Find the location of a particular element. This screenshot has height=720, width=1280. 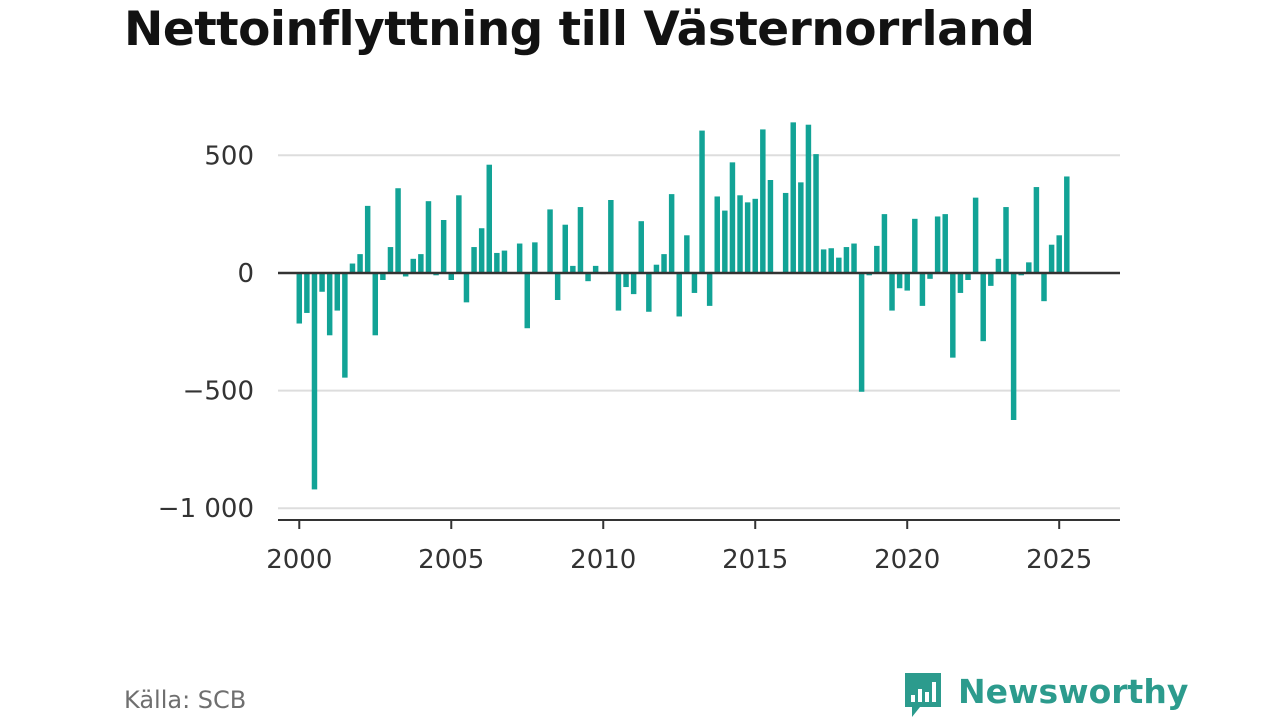

x-tick-label: 2020 is located at coordinates (907, 560).